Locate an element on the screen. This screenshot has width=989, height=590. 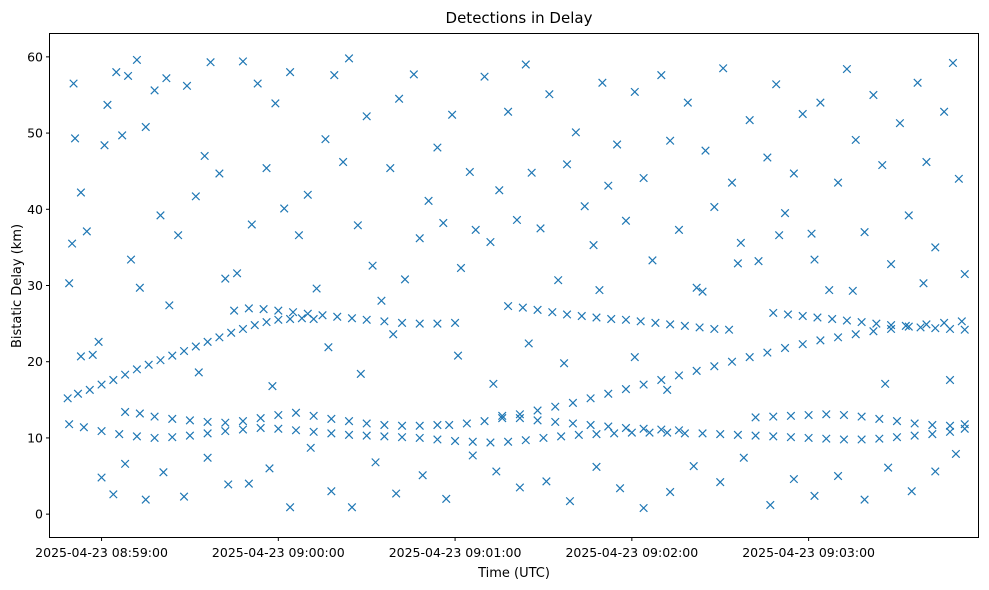
y-tick-label: 40 is located at coordinates (35, 209).